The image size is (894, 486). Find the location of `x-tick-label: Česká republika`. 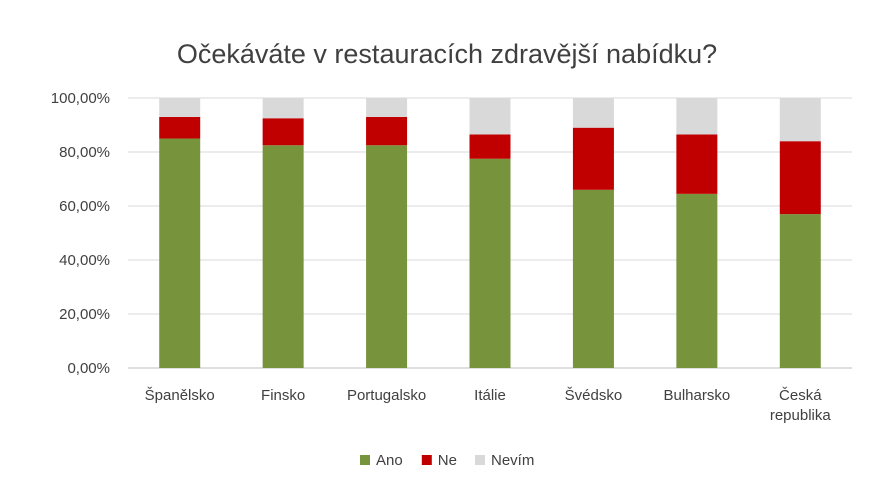

x-tick-label: Česká republika is located at coordinates (801, 405).